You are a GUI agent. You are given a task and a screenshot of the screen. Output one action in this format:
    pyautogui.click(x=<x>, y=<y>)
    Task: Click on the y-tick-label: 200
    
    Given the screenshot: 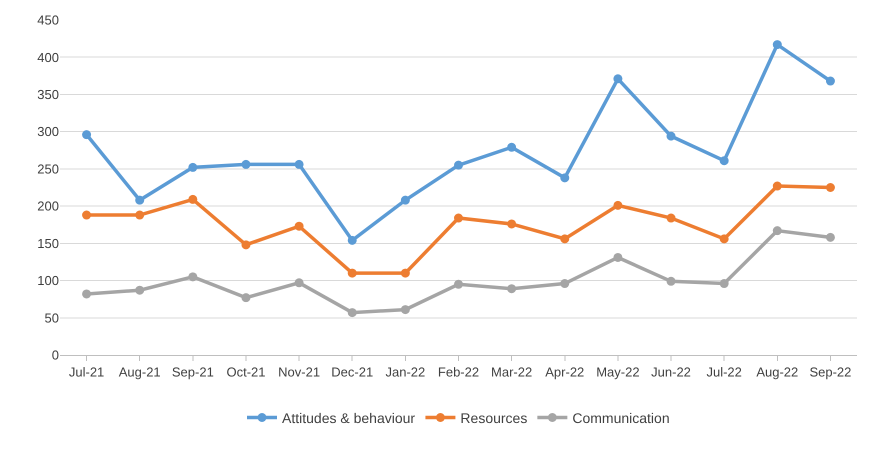 What is the action you would take?
    pyautogui.click(x=48, y=206)
    